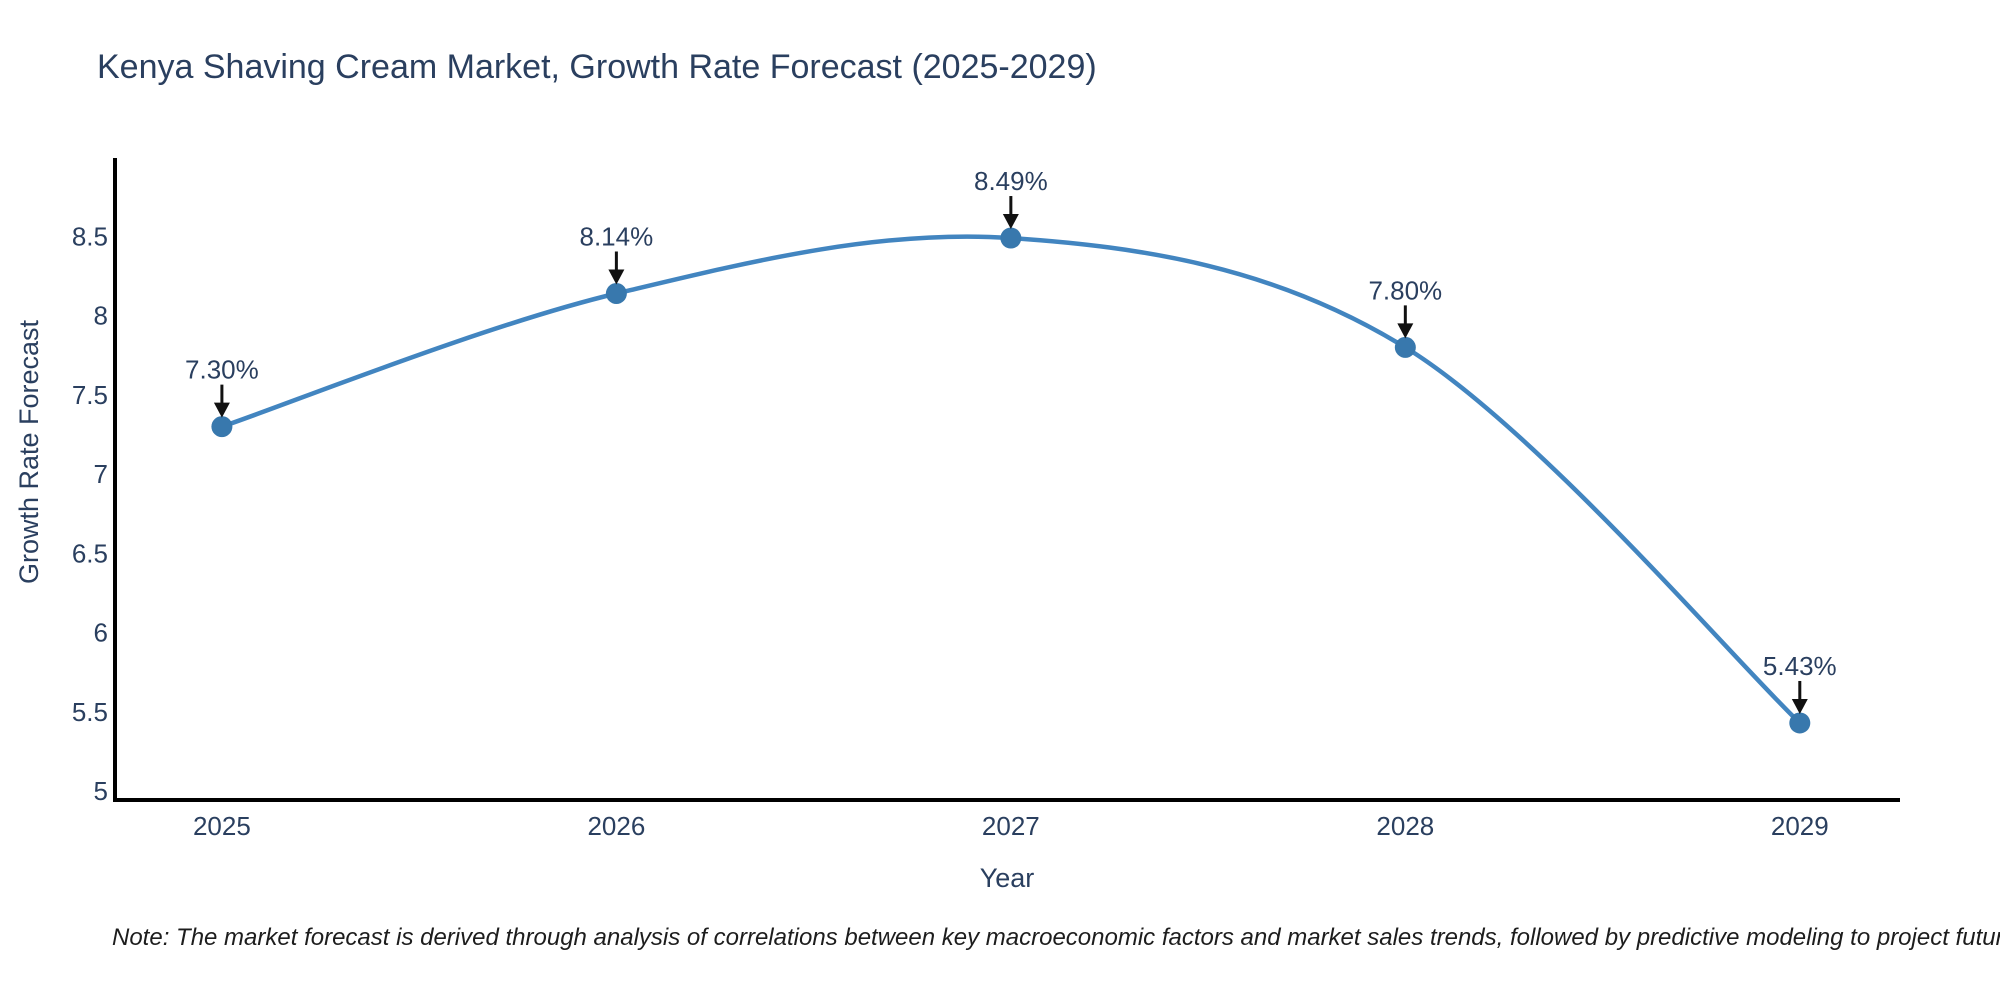 The image size is (2000, 1000). I want to click on y-tick-label: 8, so click(101, 316).